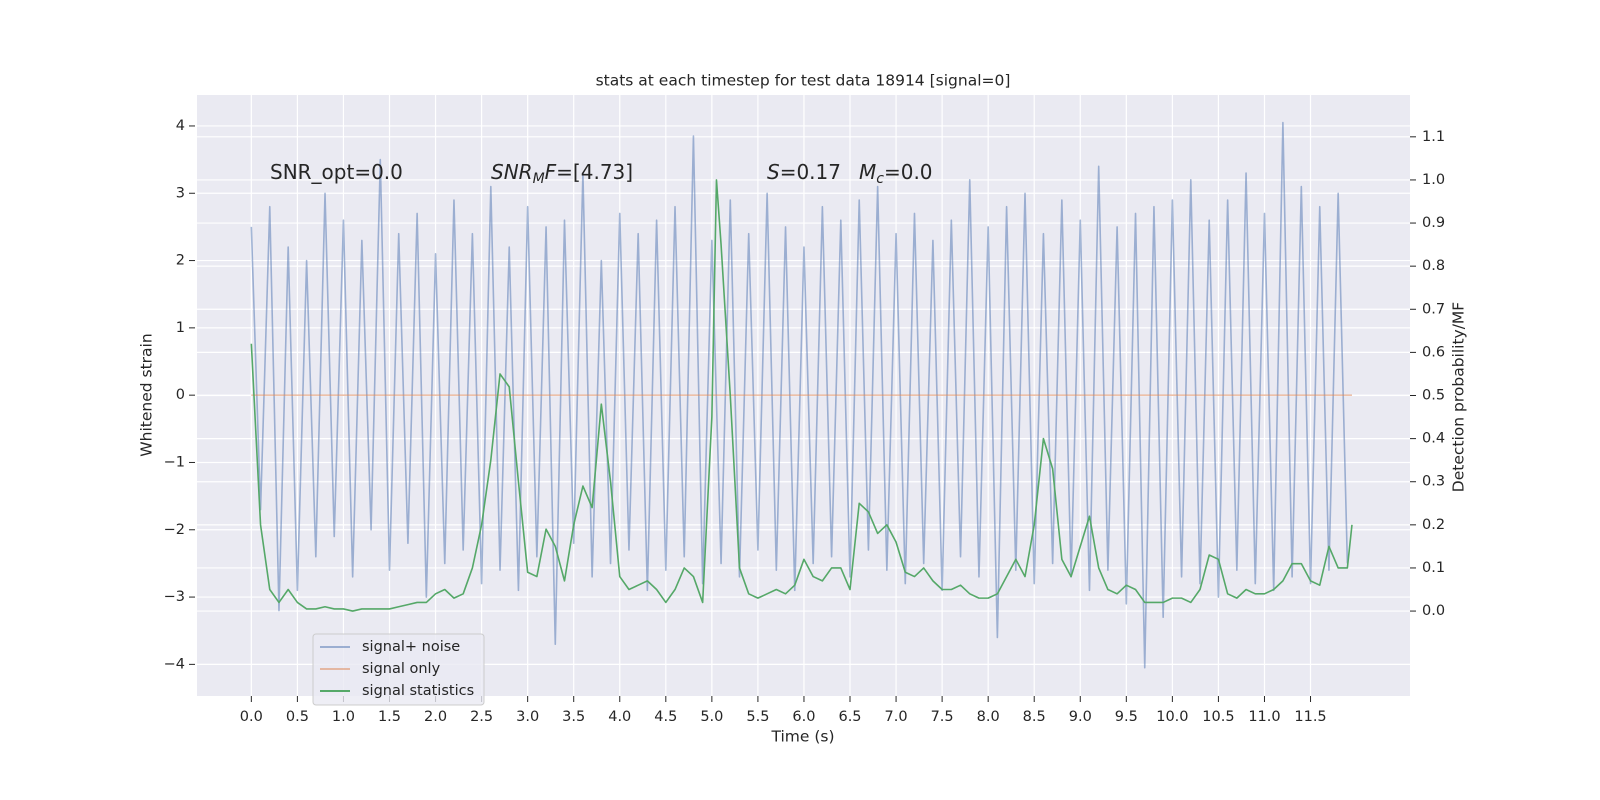 This screenshot has height=800, width=1600. Describe the element at coordinates (1433, 396) in the screenshot. I see `y2-tick-label: 0.5` at that location.